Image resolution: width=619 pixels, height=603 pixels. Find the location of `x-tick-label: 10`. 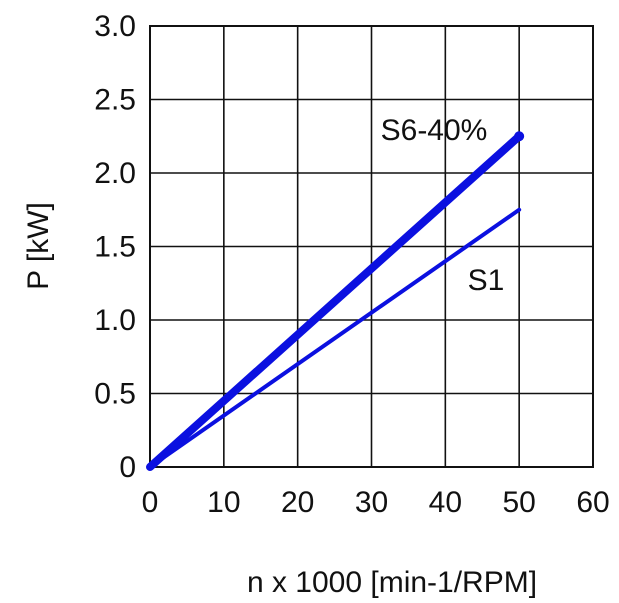

x-tick-label: 10 is located at coordinates (223, 502).